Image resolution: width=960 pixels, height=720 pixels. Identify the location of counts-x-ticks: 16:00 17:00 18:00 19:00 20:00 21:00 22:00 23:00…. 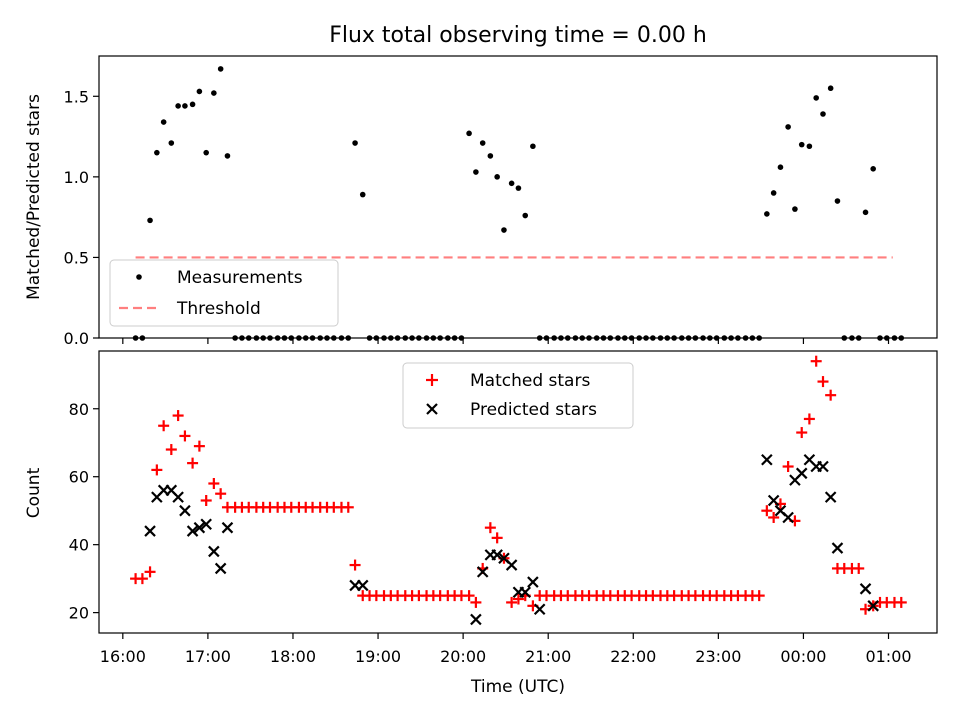
(506, 649).